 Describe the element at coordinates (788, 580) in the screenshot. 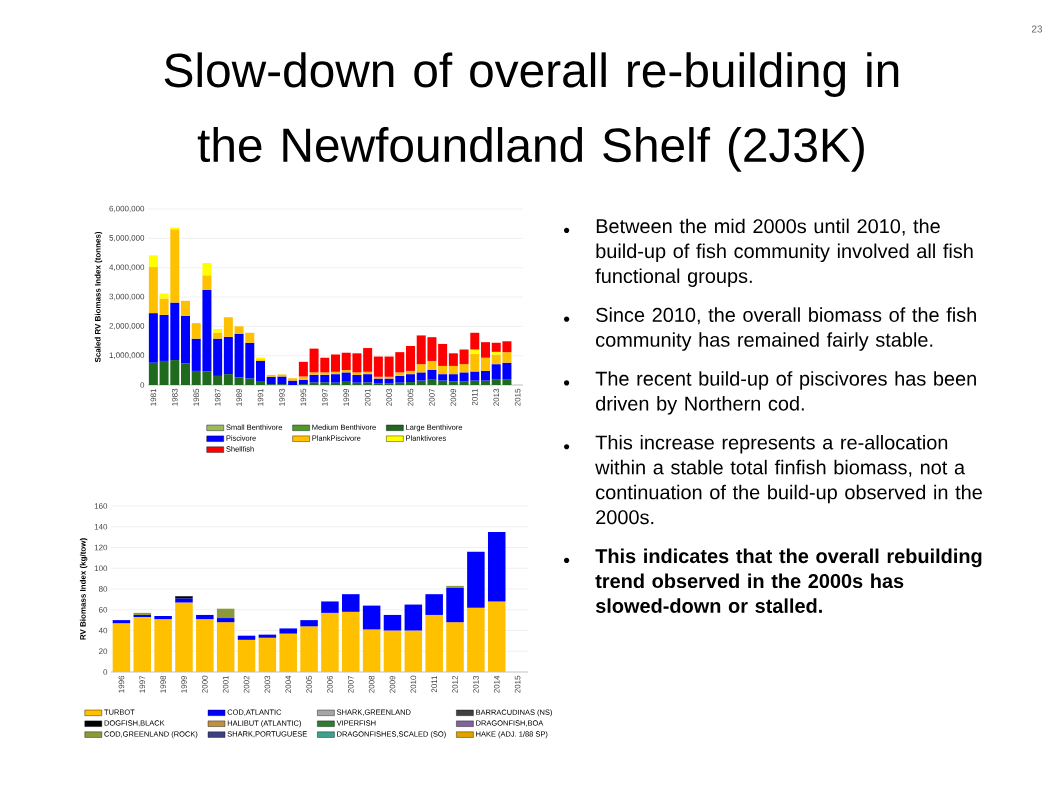

I see `text: This indicates that the overall rebuilding trend observed in the 2000s has slowed-down or stalled.` at that location.